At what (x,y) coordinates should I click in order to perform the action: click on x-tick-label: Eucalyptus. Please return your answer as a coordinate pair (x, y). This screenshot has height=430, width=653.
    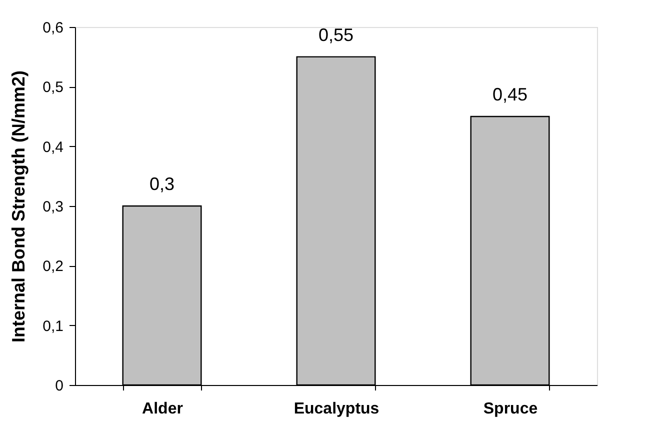
    Looking at the image, I should click on (337, 409).